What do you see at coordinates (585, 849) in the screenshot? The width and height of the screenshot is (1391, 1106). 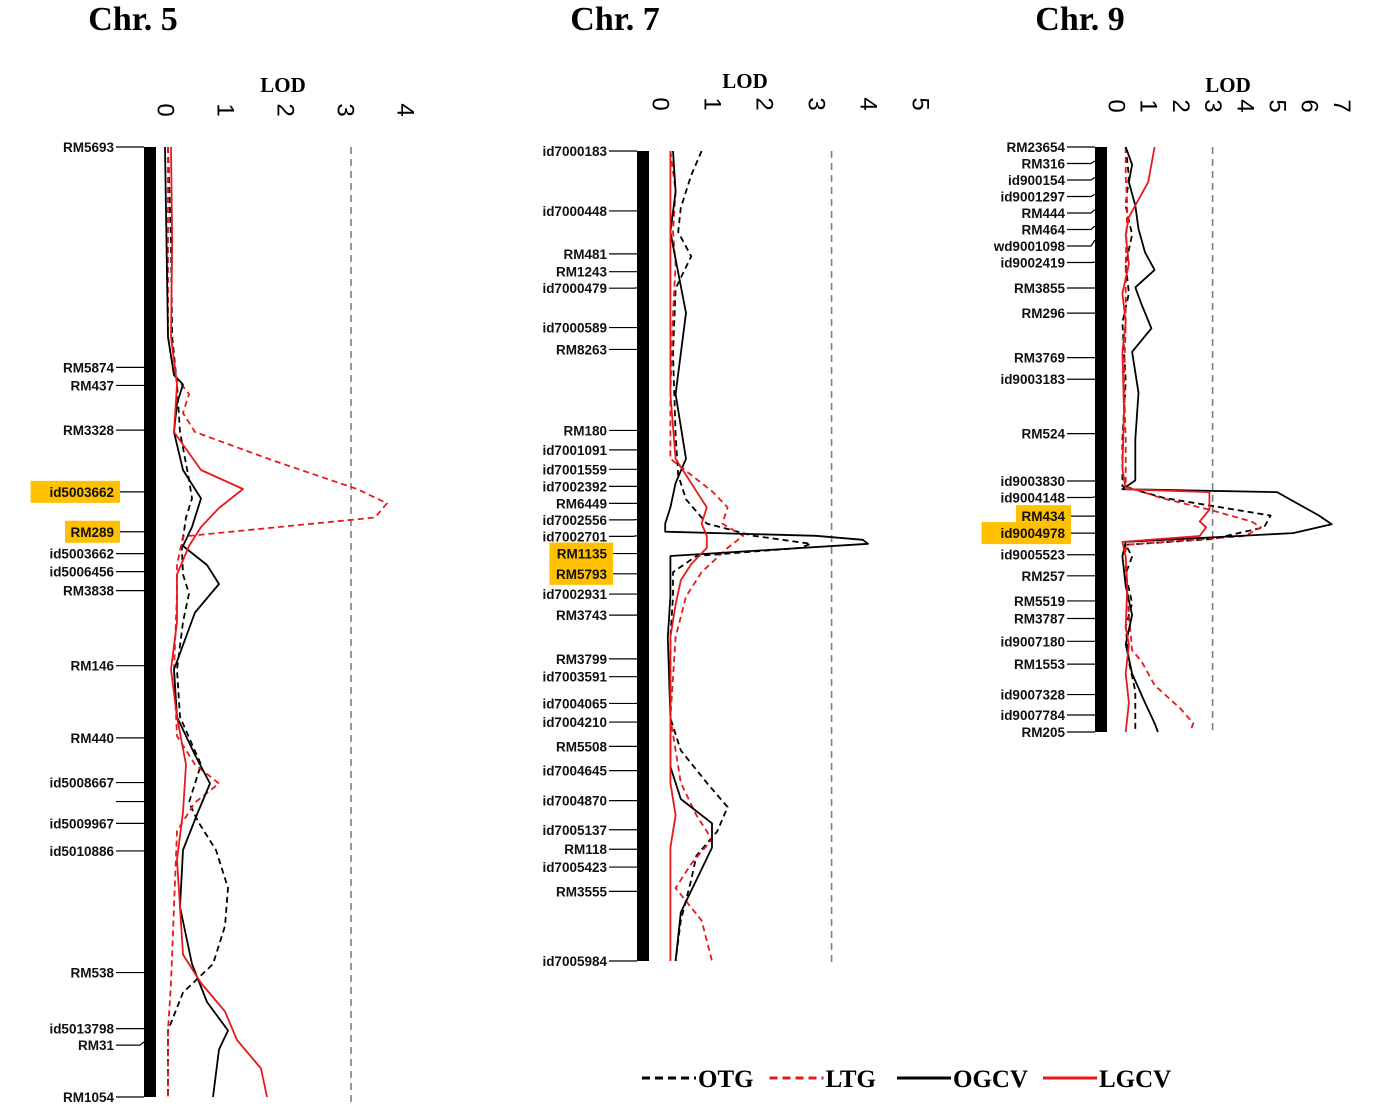 I see `marker-label: RM118` at bounding box center [585, 849].